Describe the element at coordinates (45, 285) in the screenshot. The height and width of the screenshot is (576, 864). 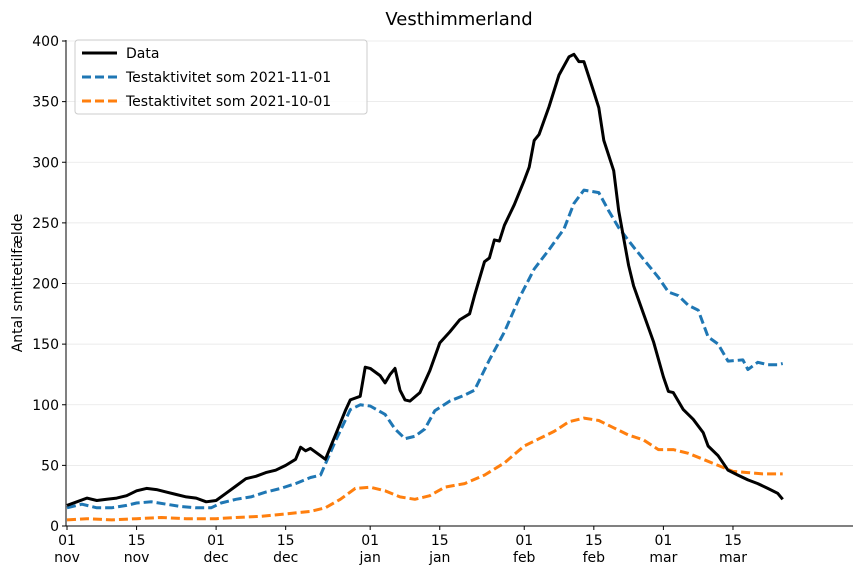
I see `y-tick-label: 200` at that location.